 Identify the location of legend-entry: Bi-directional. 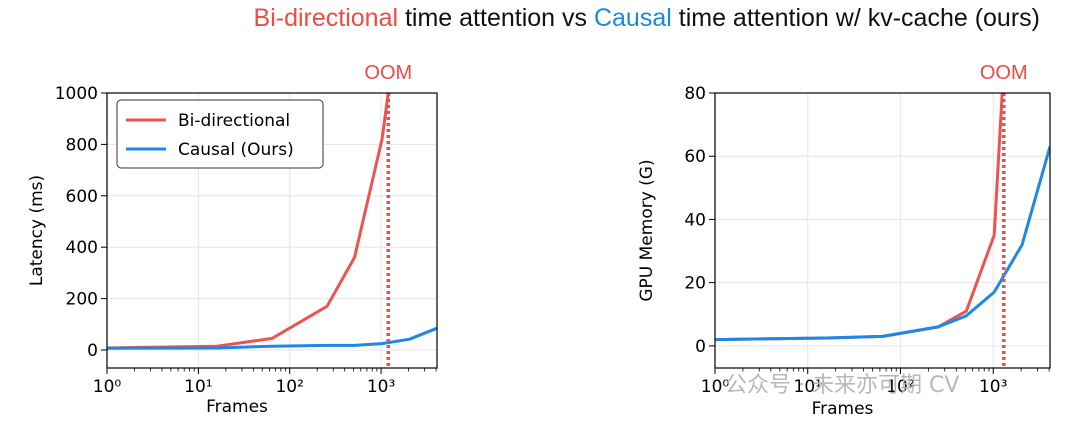
(234, 121).